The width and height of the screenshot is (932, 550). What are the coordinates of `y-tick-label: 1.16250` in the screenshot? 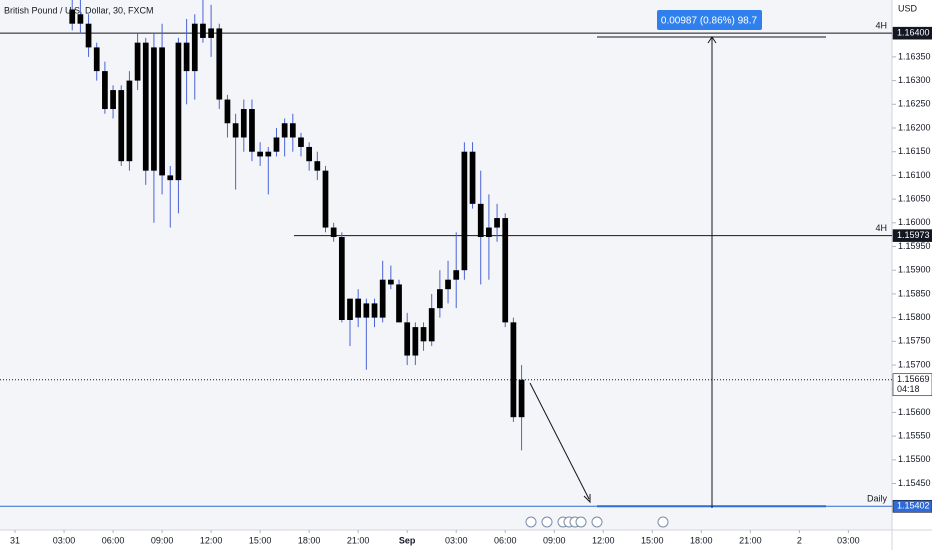 It's located at (914, 104).